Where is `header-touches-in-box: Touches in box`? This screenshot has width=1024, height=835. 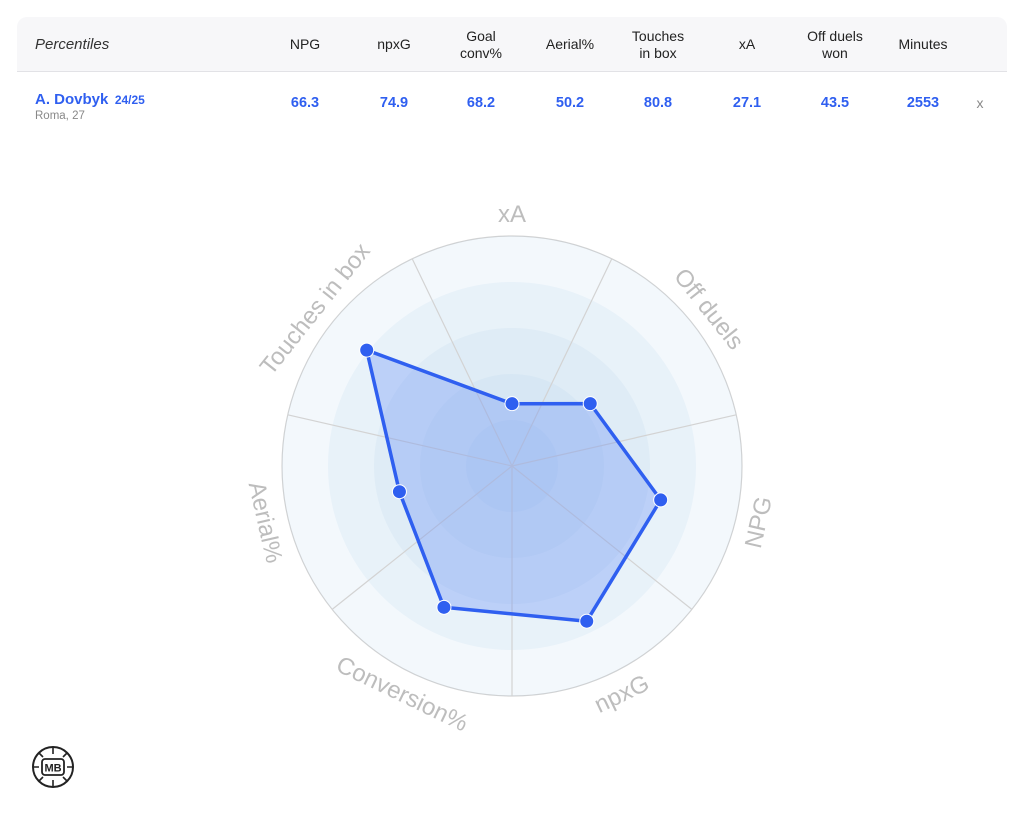 header-touches-in-box: Touches in box is located at coordinates (658, 44).